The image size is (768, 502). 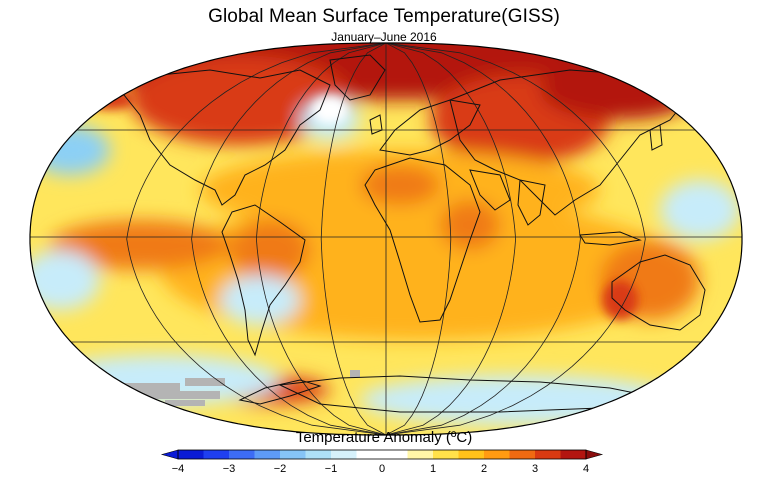 What do you see at coordinates (535, 469) in the screenshot?
I see `colorbar-tick-label: 3` at bounding box center [535, 469].